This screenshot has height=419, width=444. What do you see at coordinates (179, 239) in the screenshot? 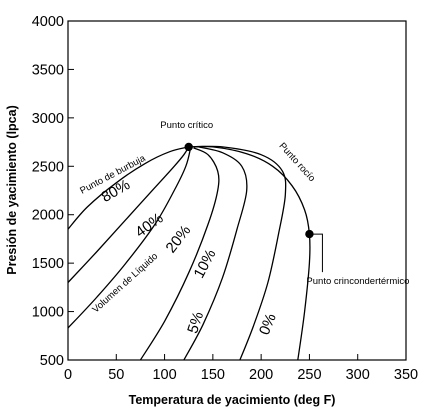
I see `line-label-2: 20%` at bounding box center [179, 239].